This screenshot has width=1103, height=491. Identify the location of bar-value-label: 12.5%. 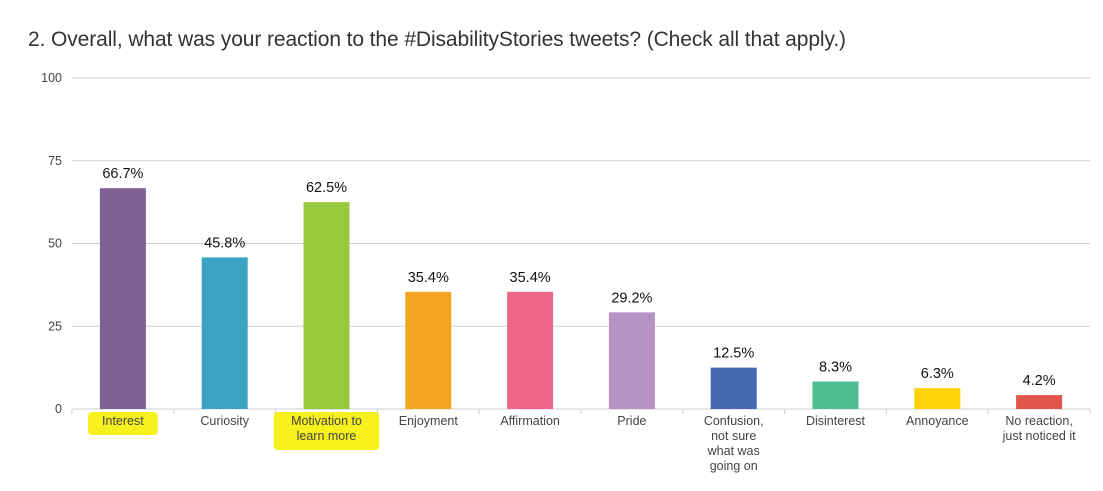
(733, 354).